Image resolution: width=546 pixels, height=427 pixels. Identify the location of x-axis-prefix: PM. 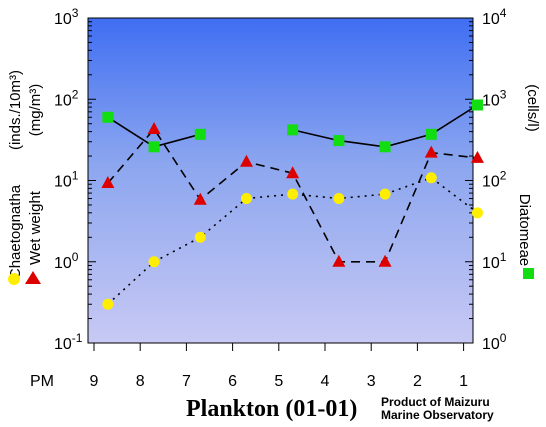
(42, 381).